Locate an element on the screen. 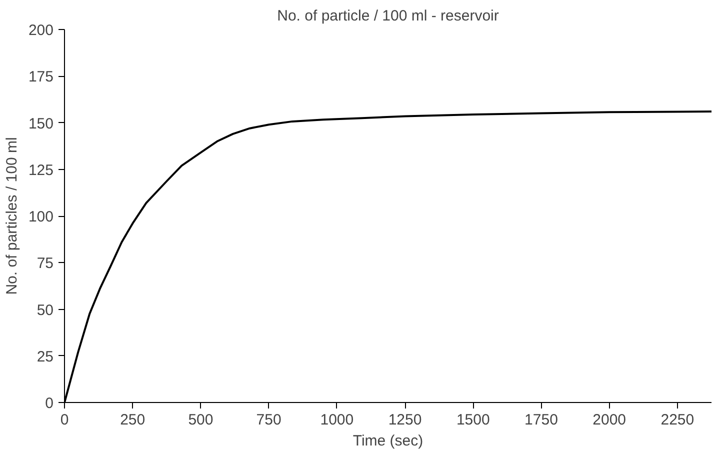 The image size is (715, 452). x-tick-label: 1000 is located at coordinates (337, 420).